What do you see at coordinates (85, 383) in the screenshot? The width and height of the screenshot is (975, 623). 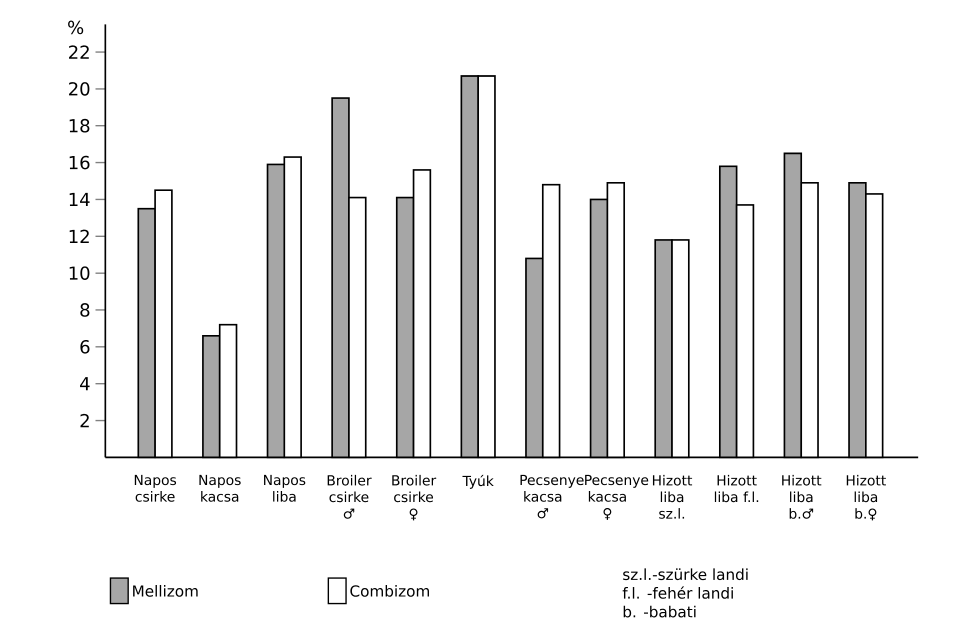 I see `y-tick-label: 4` at bounding box center [85, 383].